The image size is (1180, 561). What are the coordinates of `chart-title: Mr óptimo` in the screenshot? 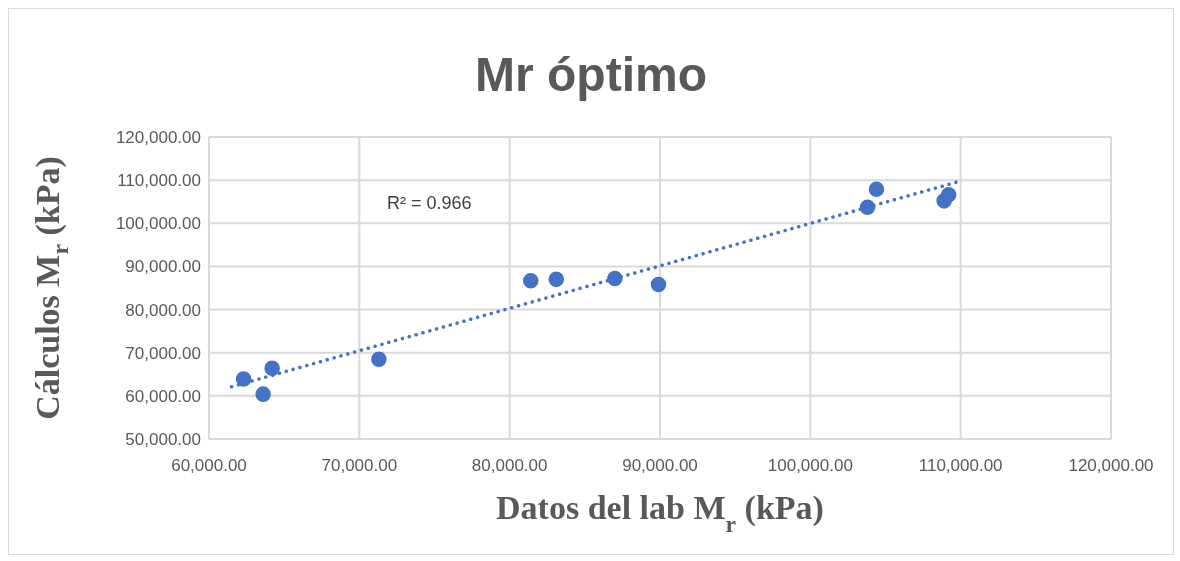 It's located at (591, 74).